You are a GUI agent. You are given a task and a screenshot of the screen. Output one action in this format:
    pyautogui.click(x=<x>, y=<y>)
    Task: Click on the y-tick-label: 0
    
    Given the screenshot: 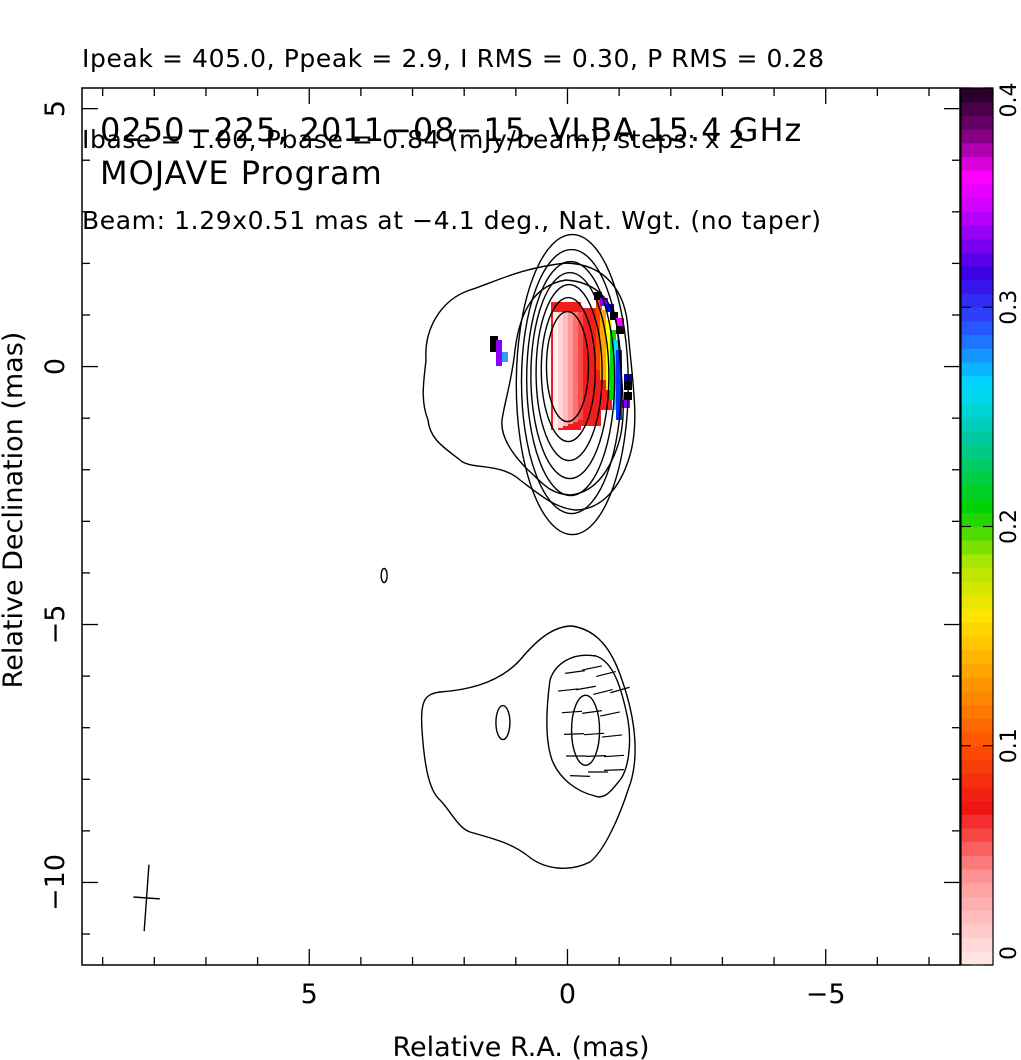 What is the action you would take?
    pyautogui.click(x=55, y=366)
    